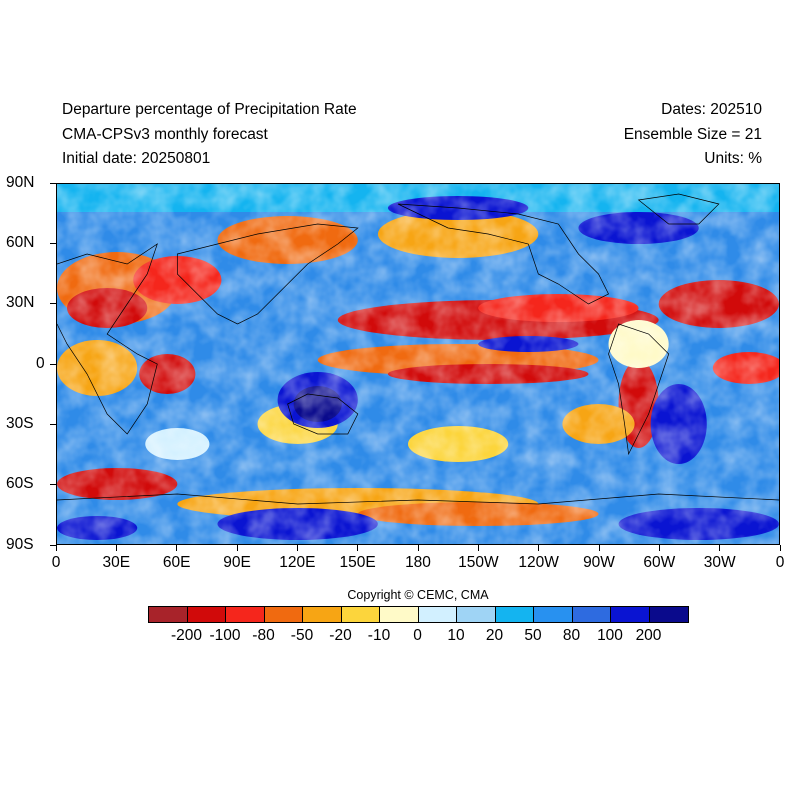  What do you see at coordinates (20, 423) in the screenshot?
I see `lat-label: 30S` at bounding box center [20, 423].